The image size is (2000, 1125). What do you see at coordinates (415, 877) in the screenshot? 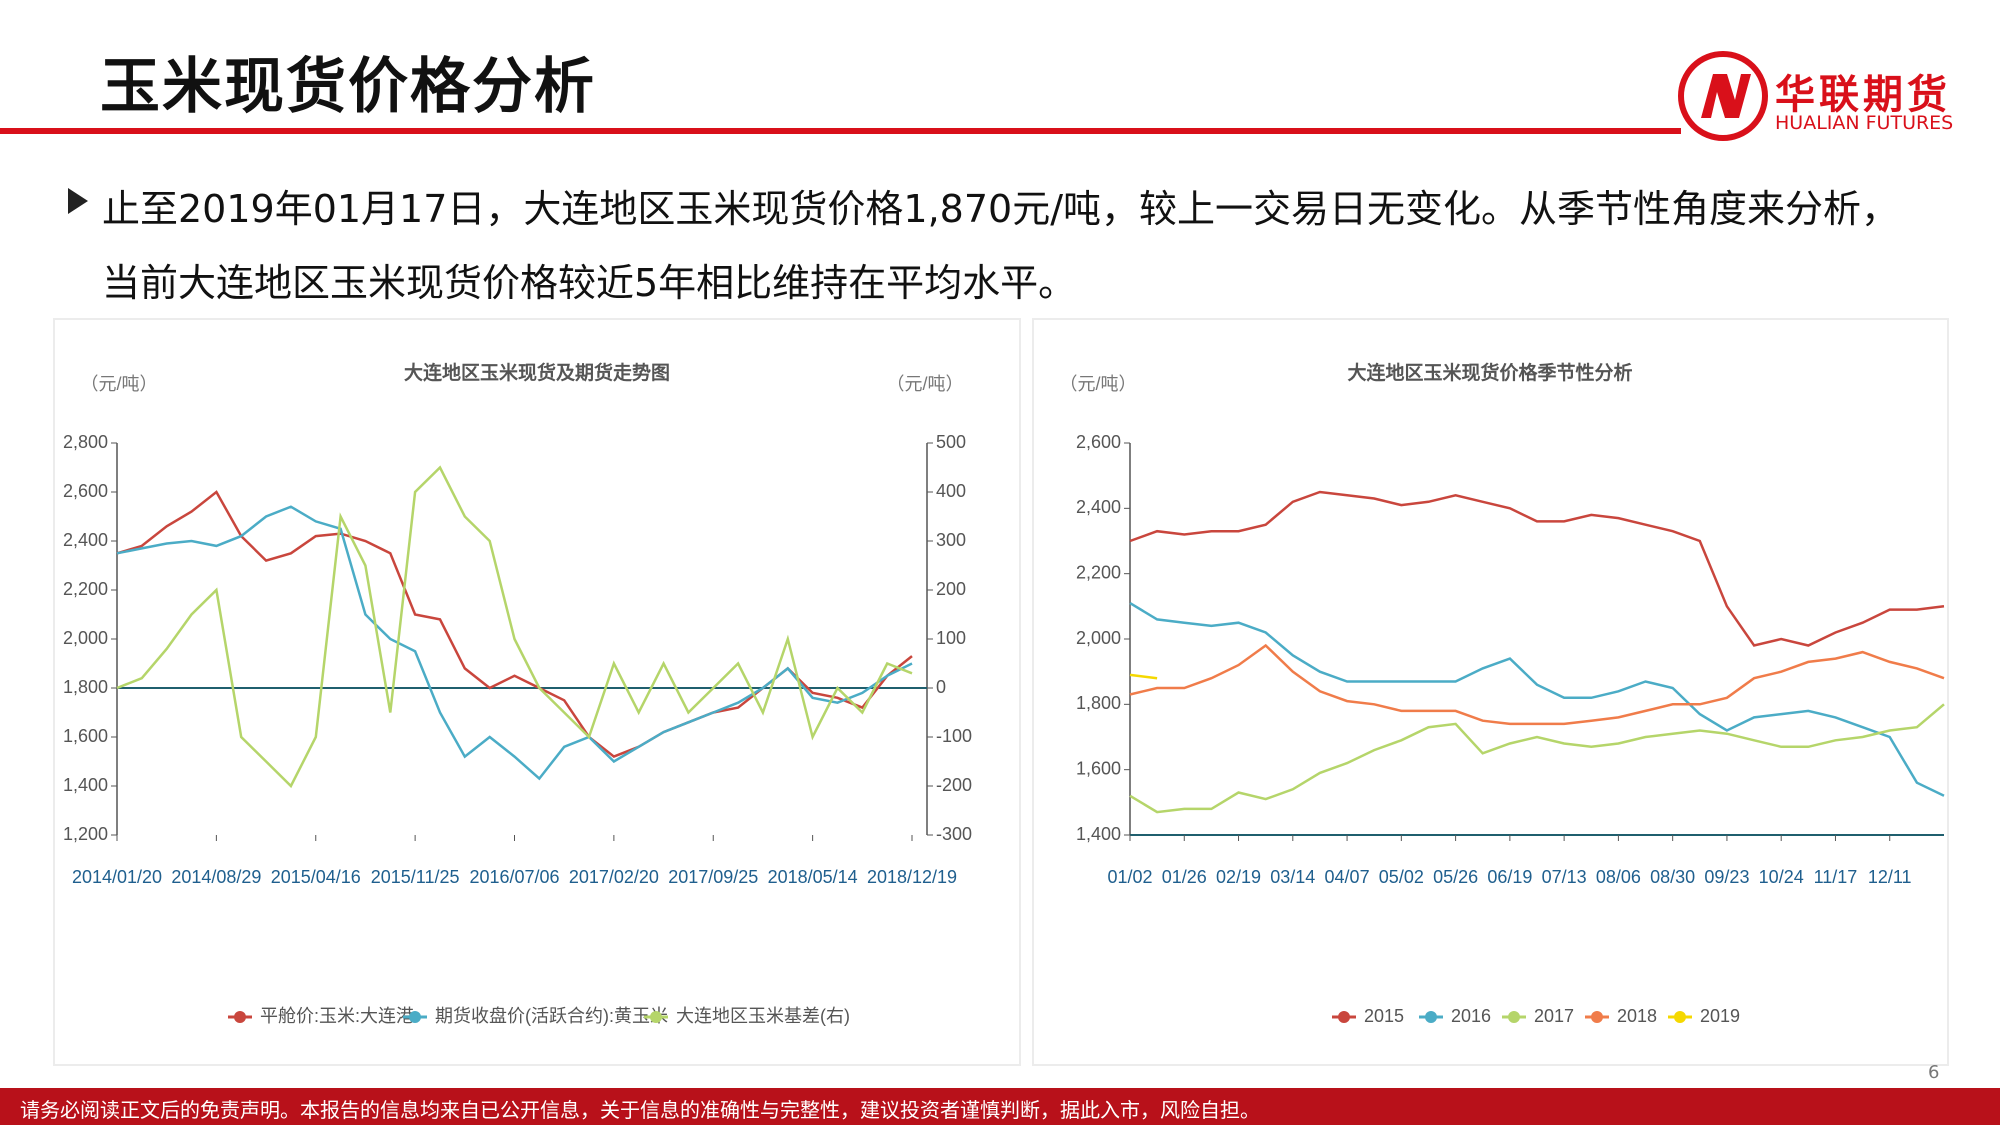
I see `x-tick-label: 2015/11/25` at bounding box center [415, 877].